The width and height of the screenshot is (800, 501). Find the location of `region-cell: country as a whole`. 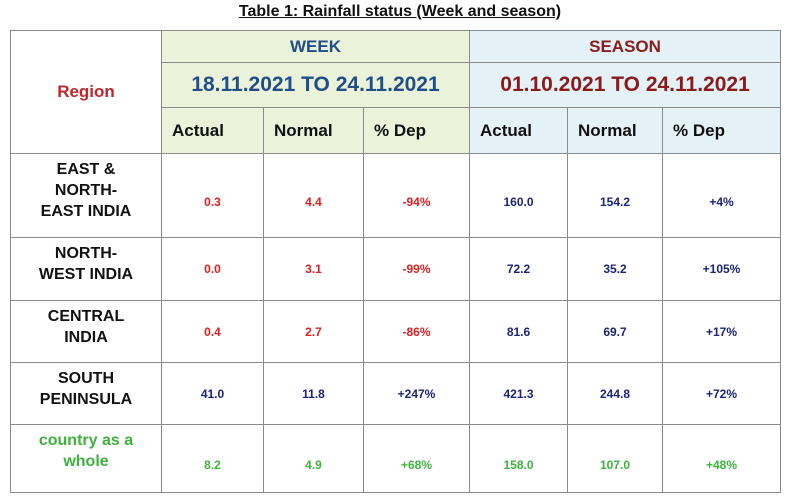

region-cell: country as a whole is located at coordinates (86, 458).